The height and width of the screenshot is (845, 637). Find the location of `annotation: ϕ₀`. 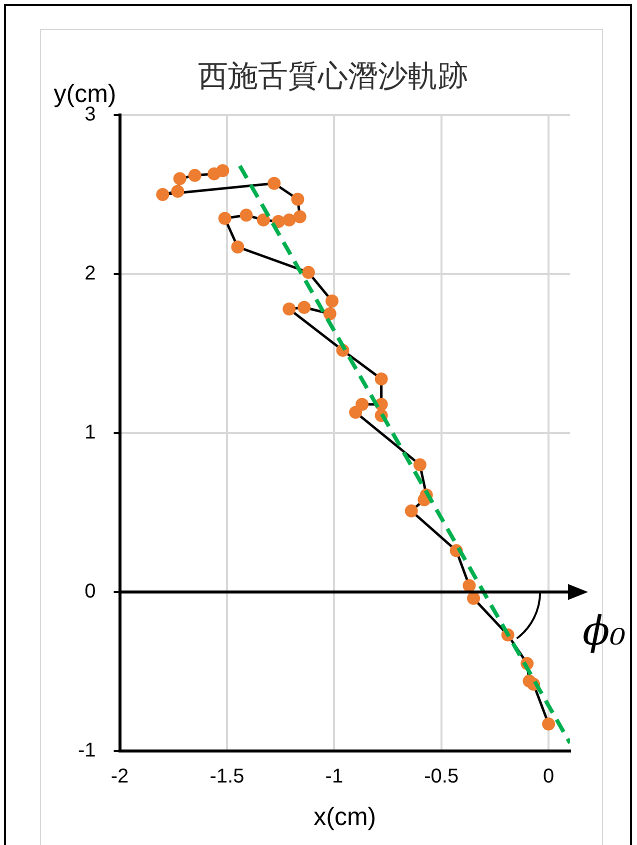

annotation: ϕ₀ is located at coordinates (604, 631).